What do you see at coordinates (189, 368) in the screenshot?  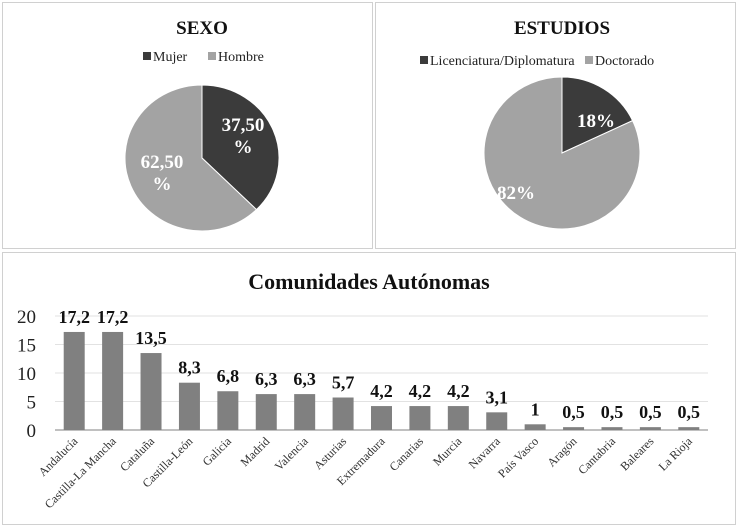 I see `bar-data-label: 8,3` at bounding box center [189, 368].